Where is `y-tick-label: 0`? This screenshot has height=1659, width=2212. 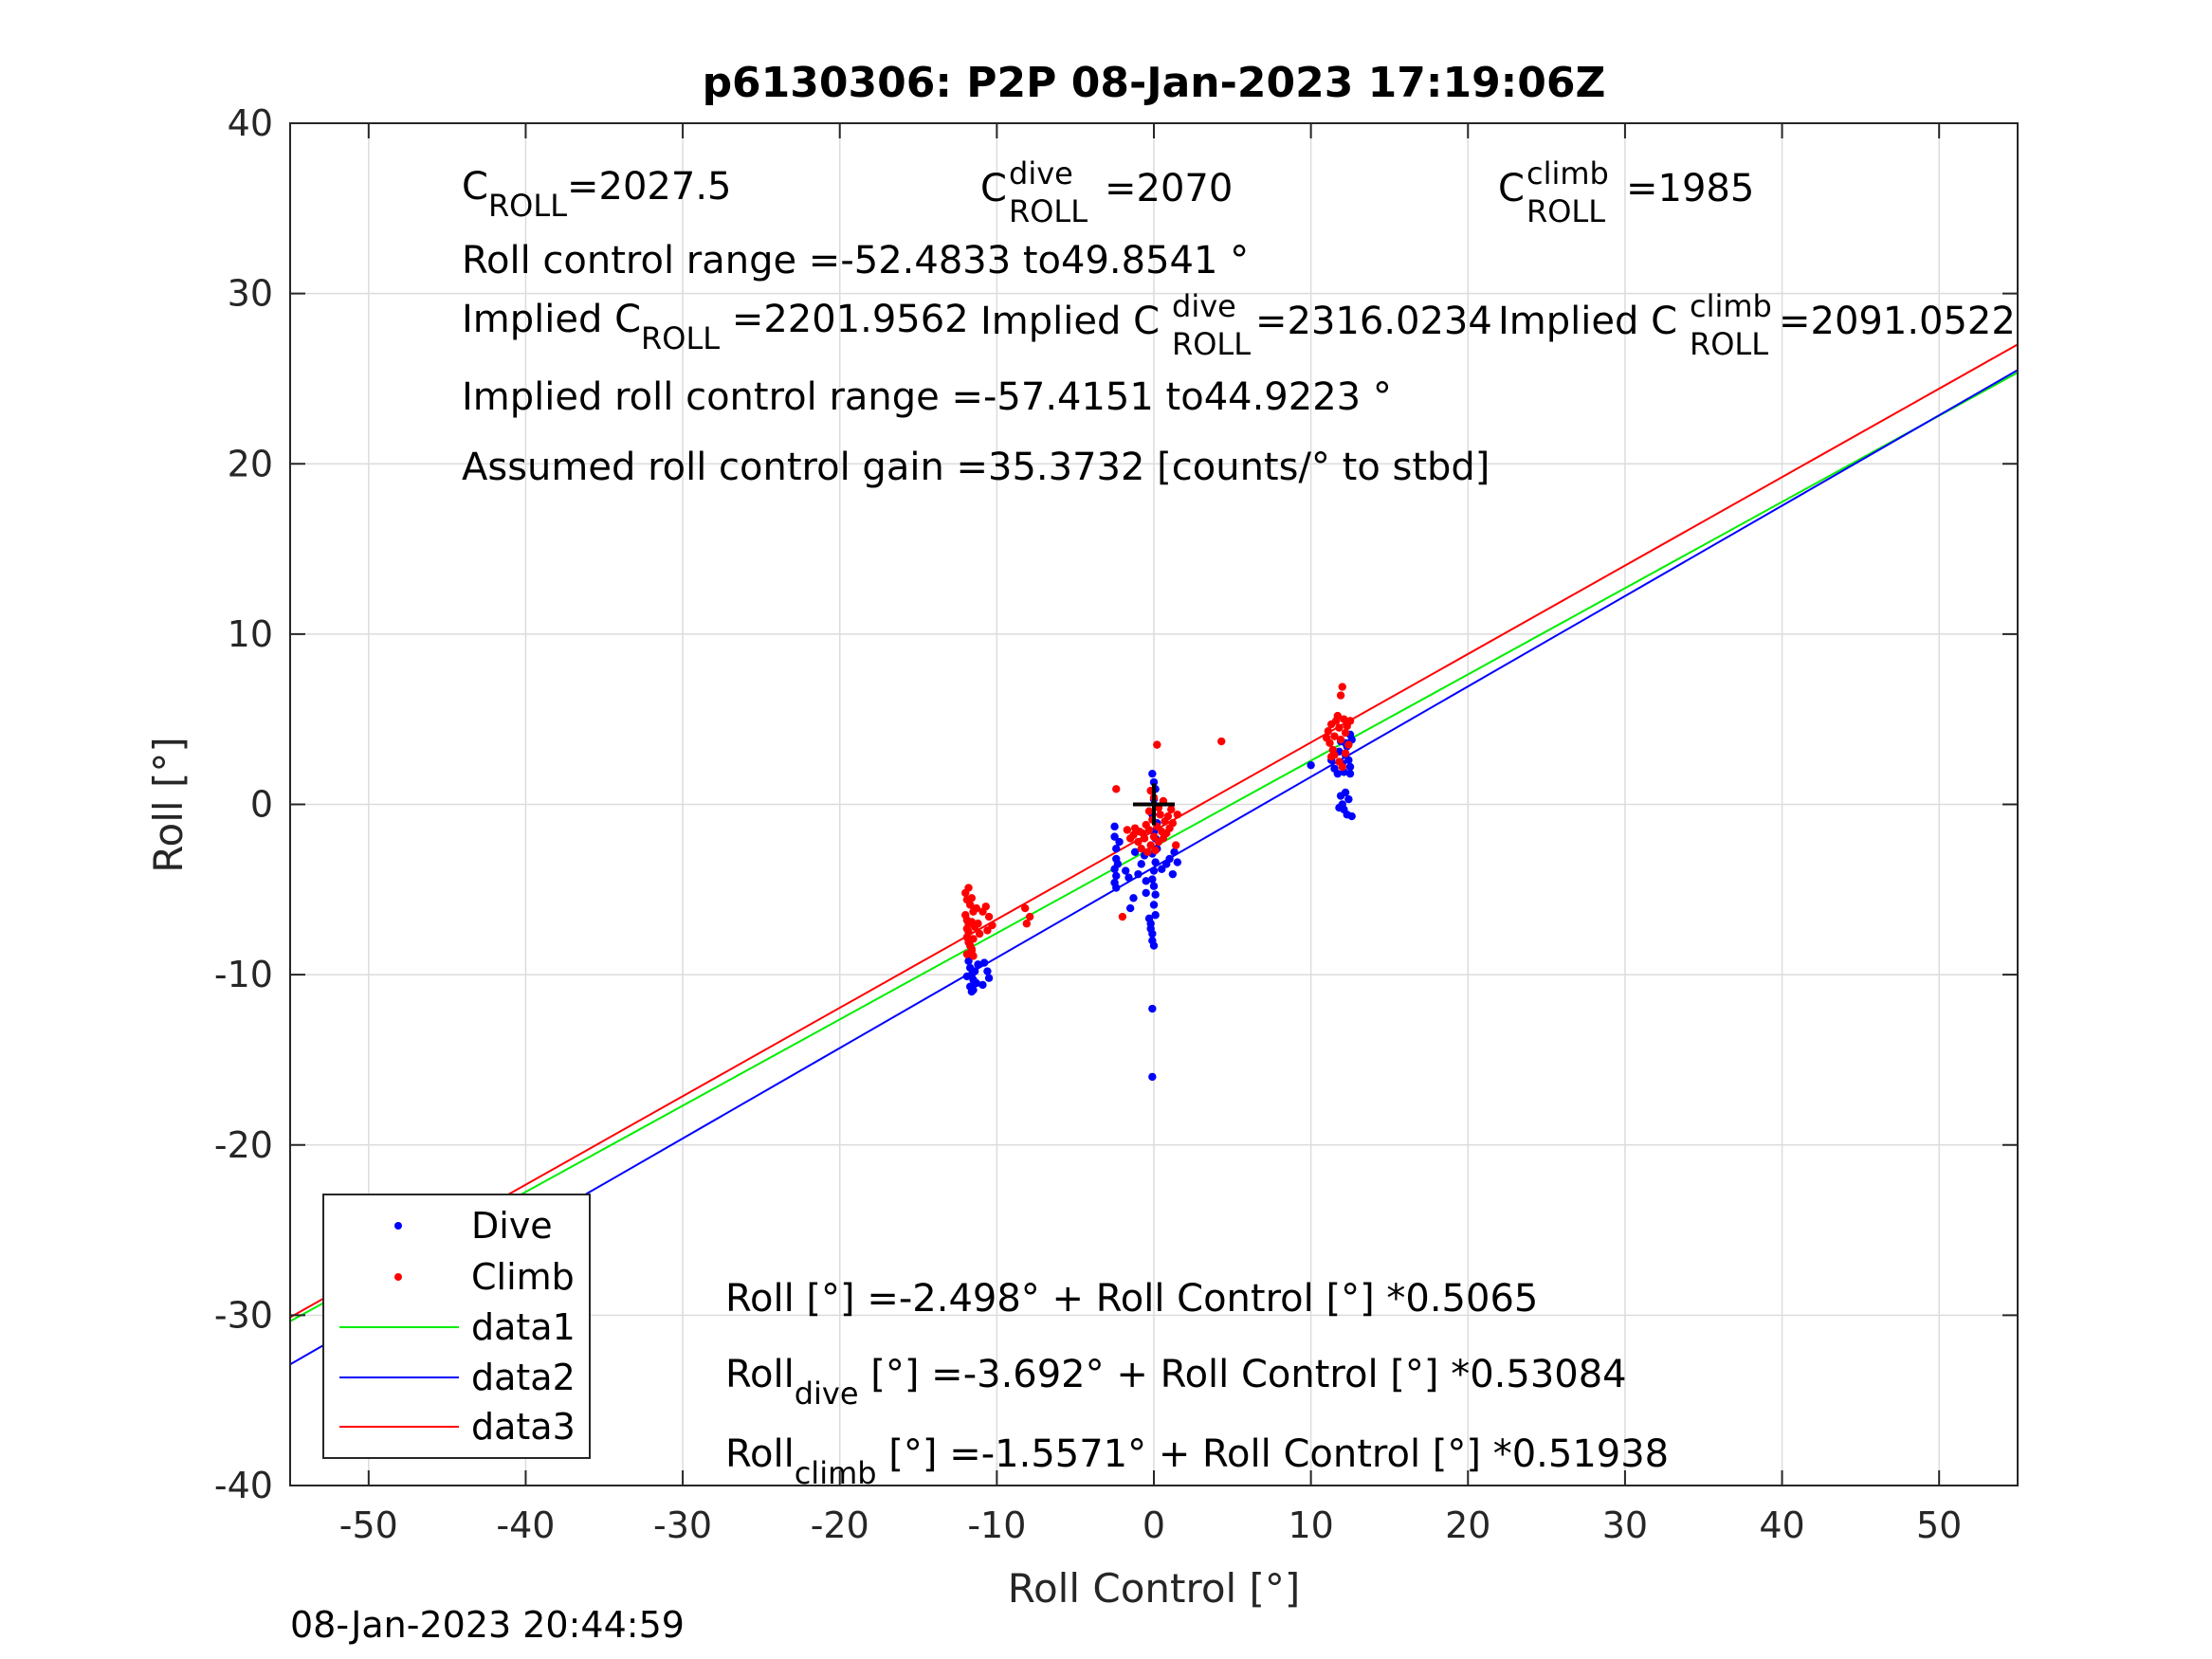 y-tick-label: 0 is located at coordinates (261, 805).